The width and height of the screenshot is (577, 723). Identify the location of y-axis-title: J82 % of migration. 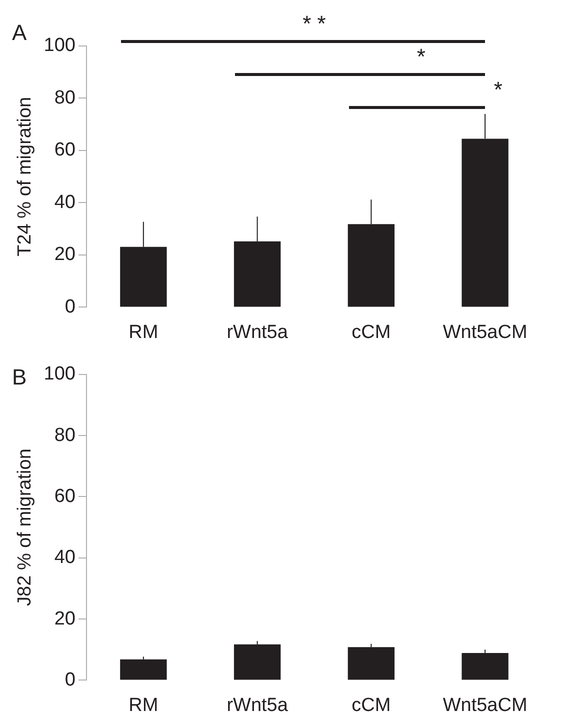
(25, 527).